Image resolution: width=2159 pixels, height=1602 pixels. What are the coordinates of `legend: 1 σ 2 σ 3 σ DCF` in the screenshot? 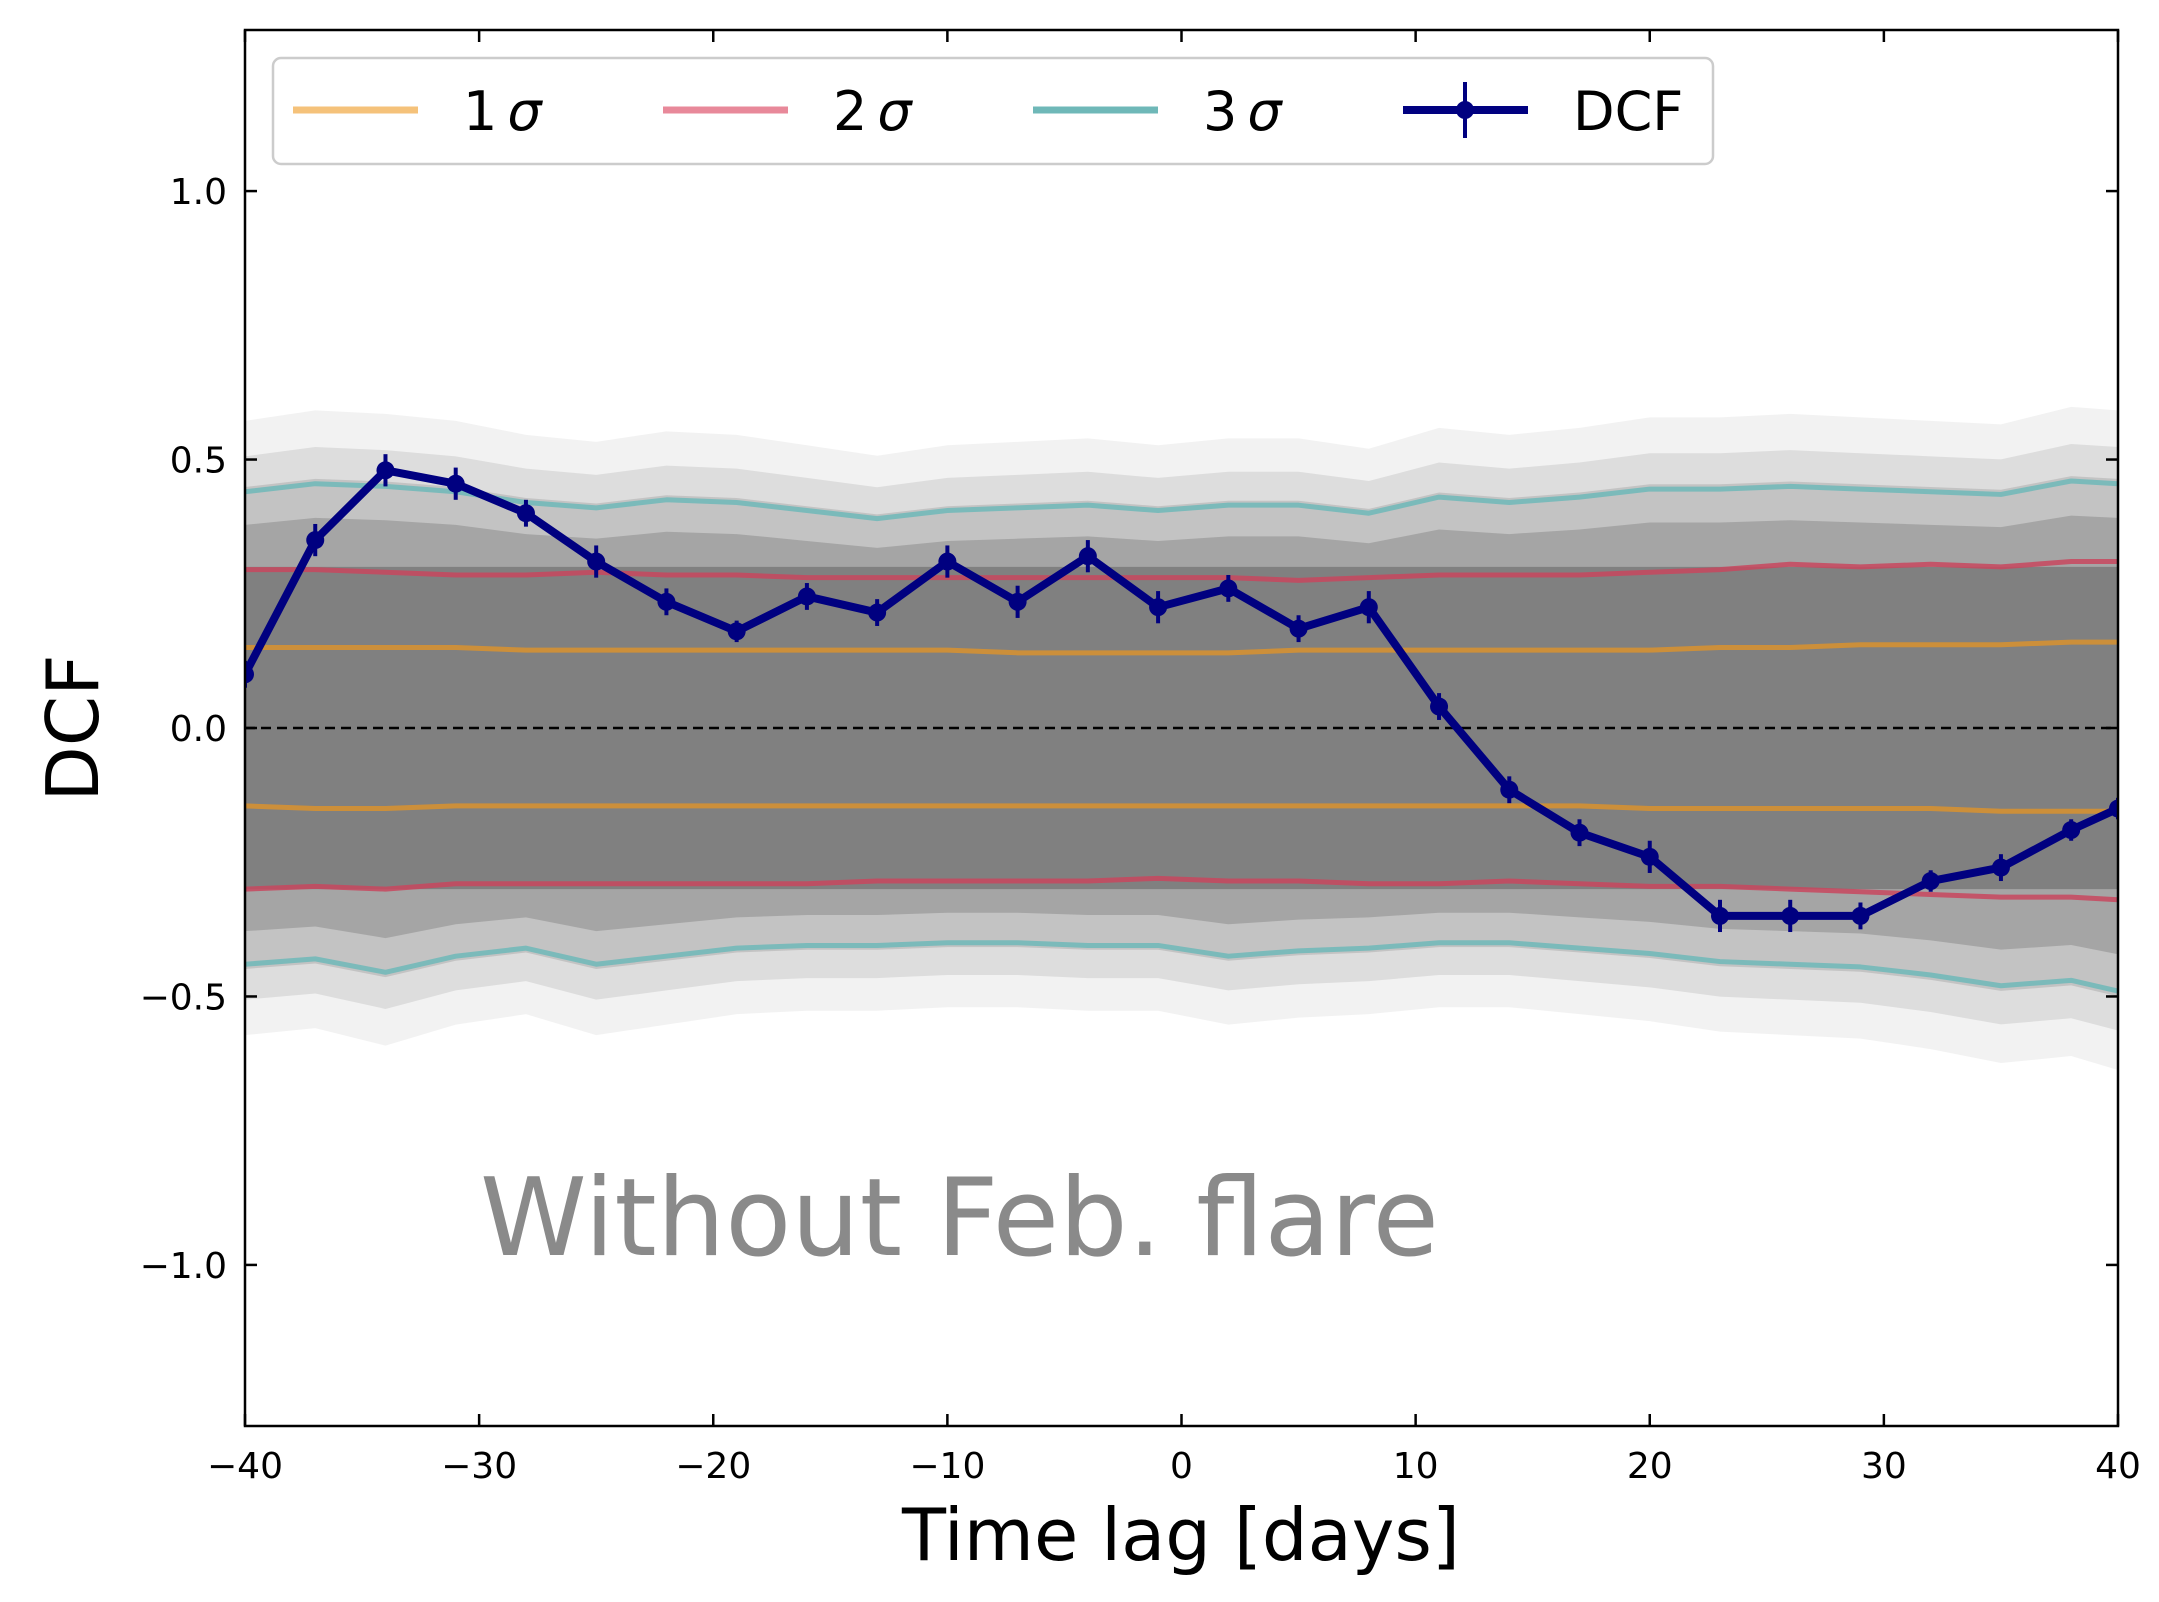 It's located at (993, 111).